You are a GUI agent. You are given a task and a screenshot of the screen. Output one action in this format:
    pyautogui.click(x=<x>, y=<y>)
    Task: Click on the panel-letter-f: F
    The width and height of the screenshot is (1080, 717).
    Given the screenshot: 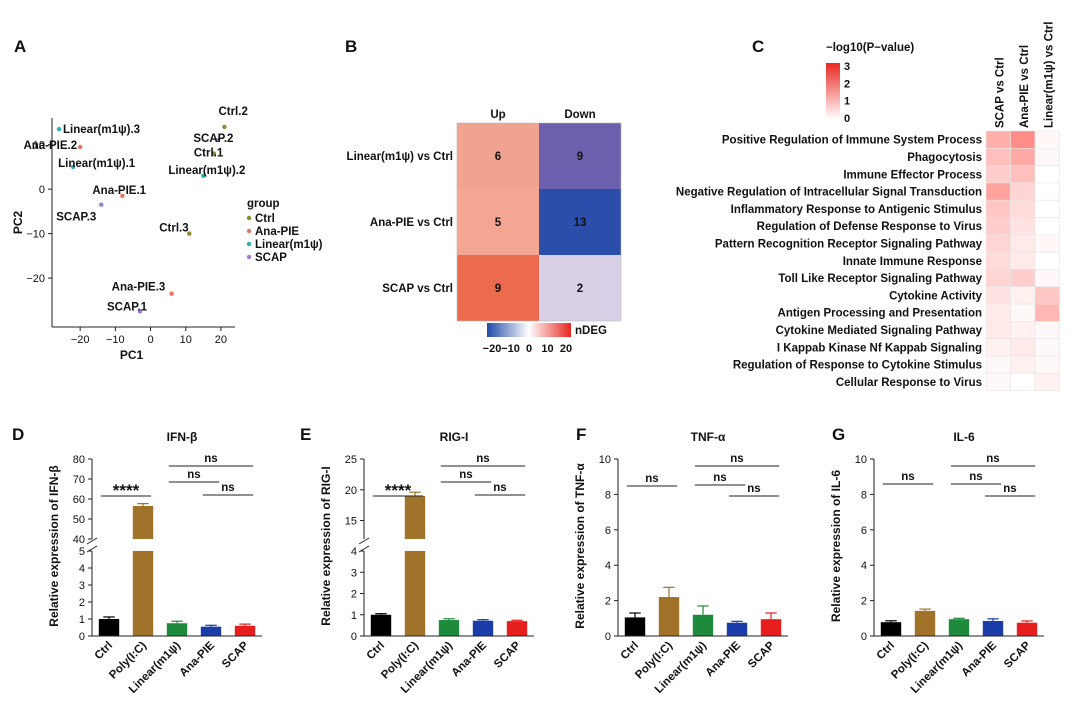 What is the action you would take?
    pyautogui.click(x=581, y=434)
    